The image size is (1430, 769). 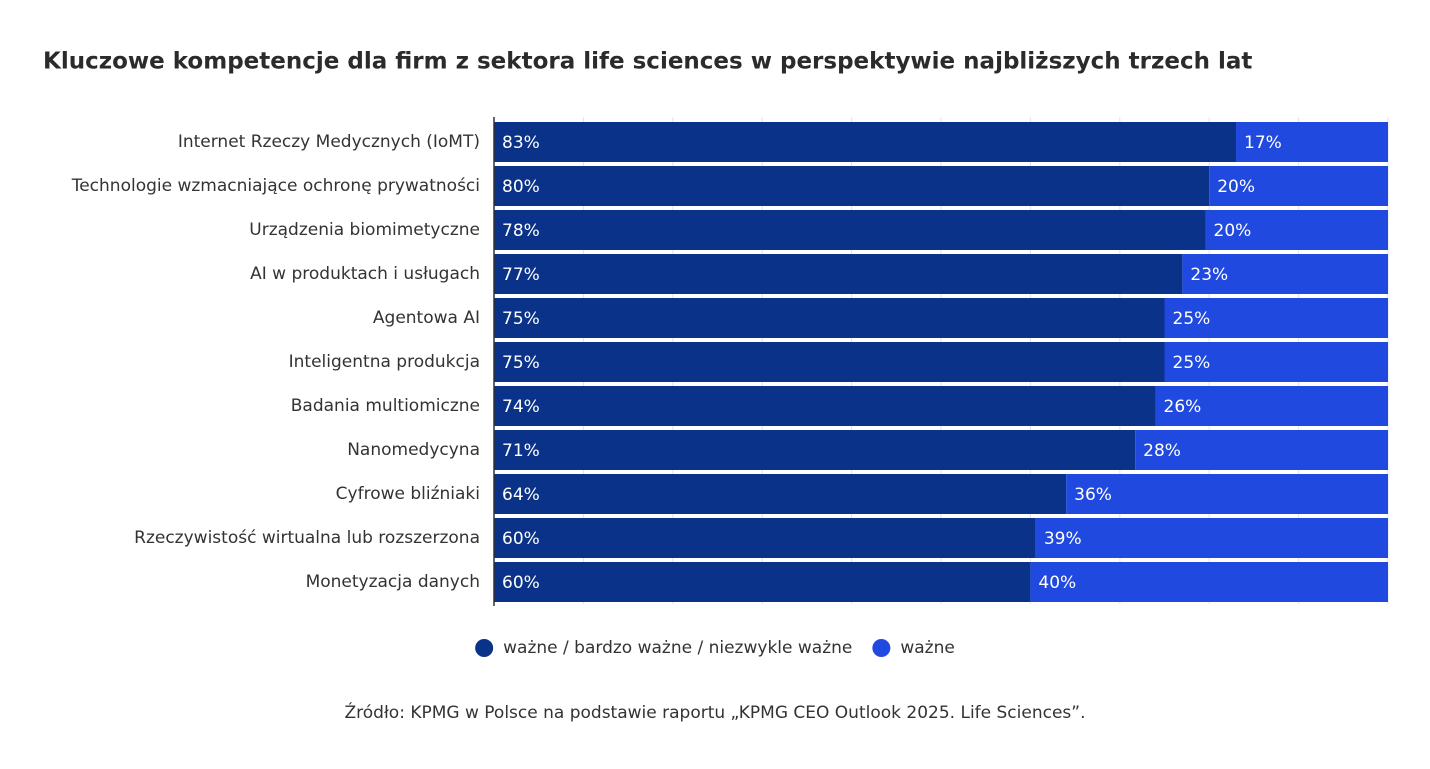 I want to click on value-label: 77%, so click(x=521, y=275).